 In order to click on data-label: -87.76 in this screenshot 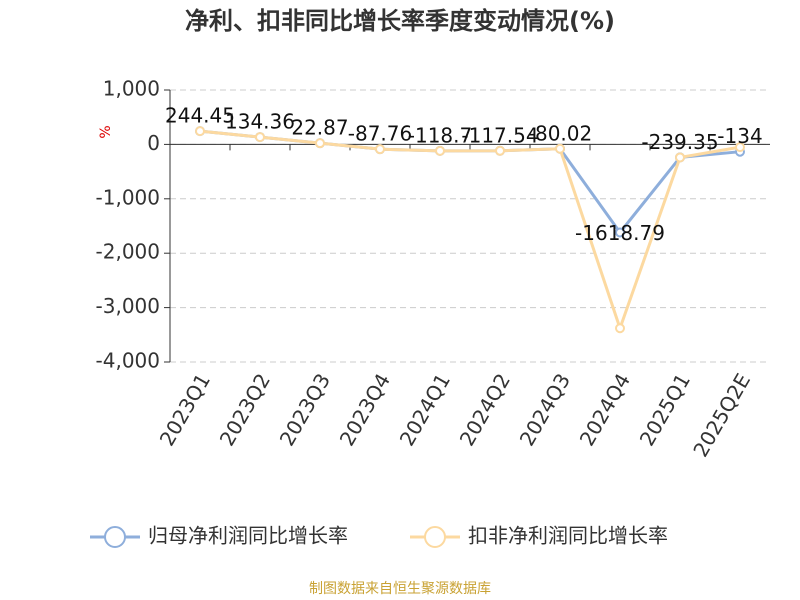, I will do `click(380, 134)`.